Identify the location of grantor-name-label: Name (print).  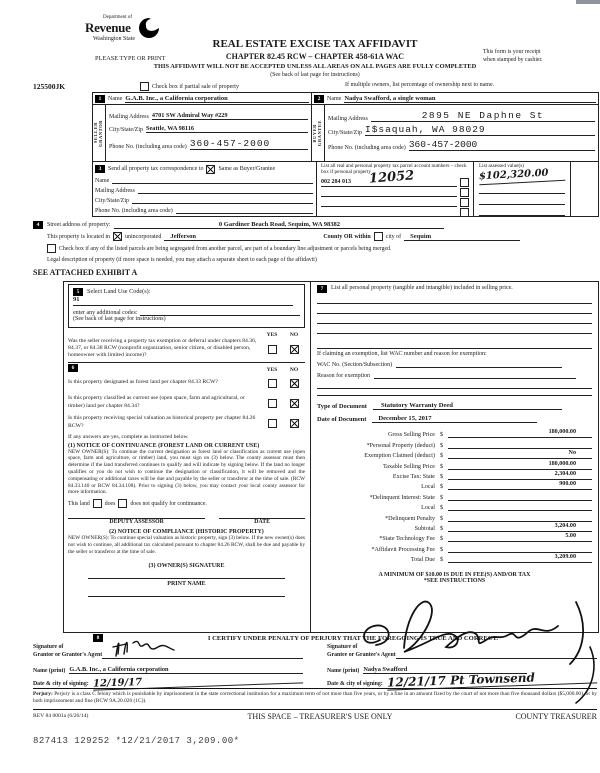
(49, 671).